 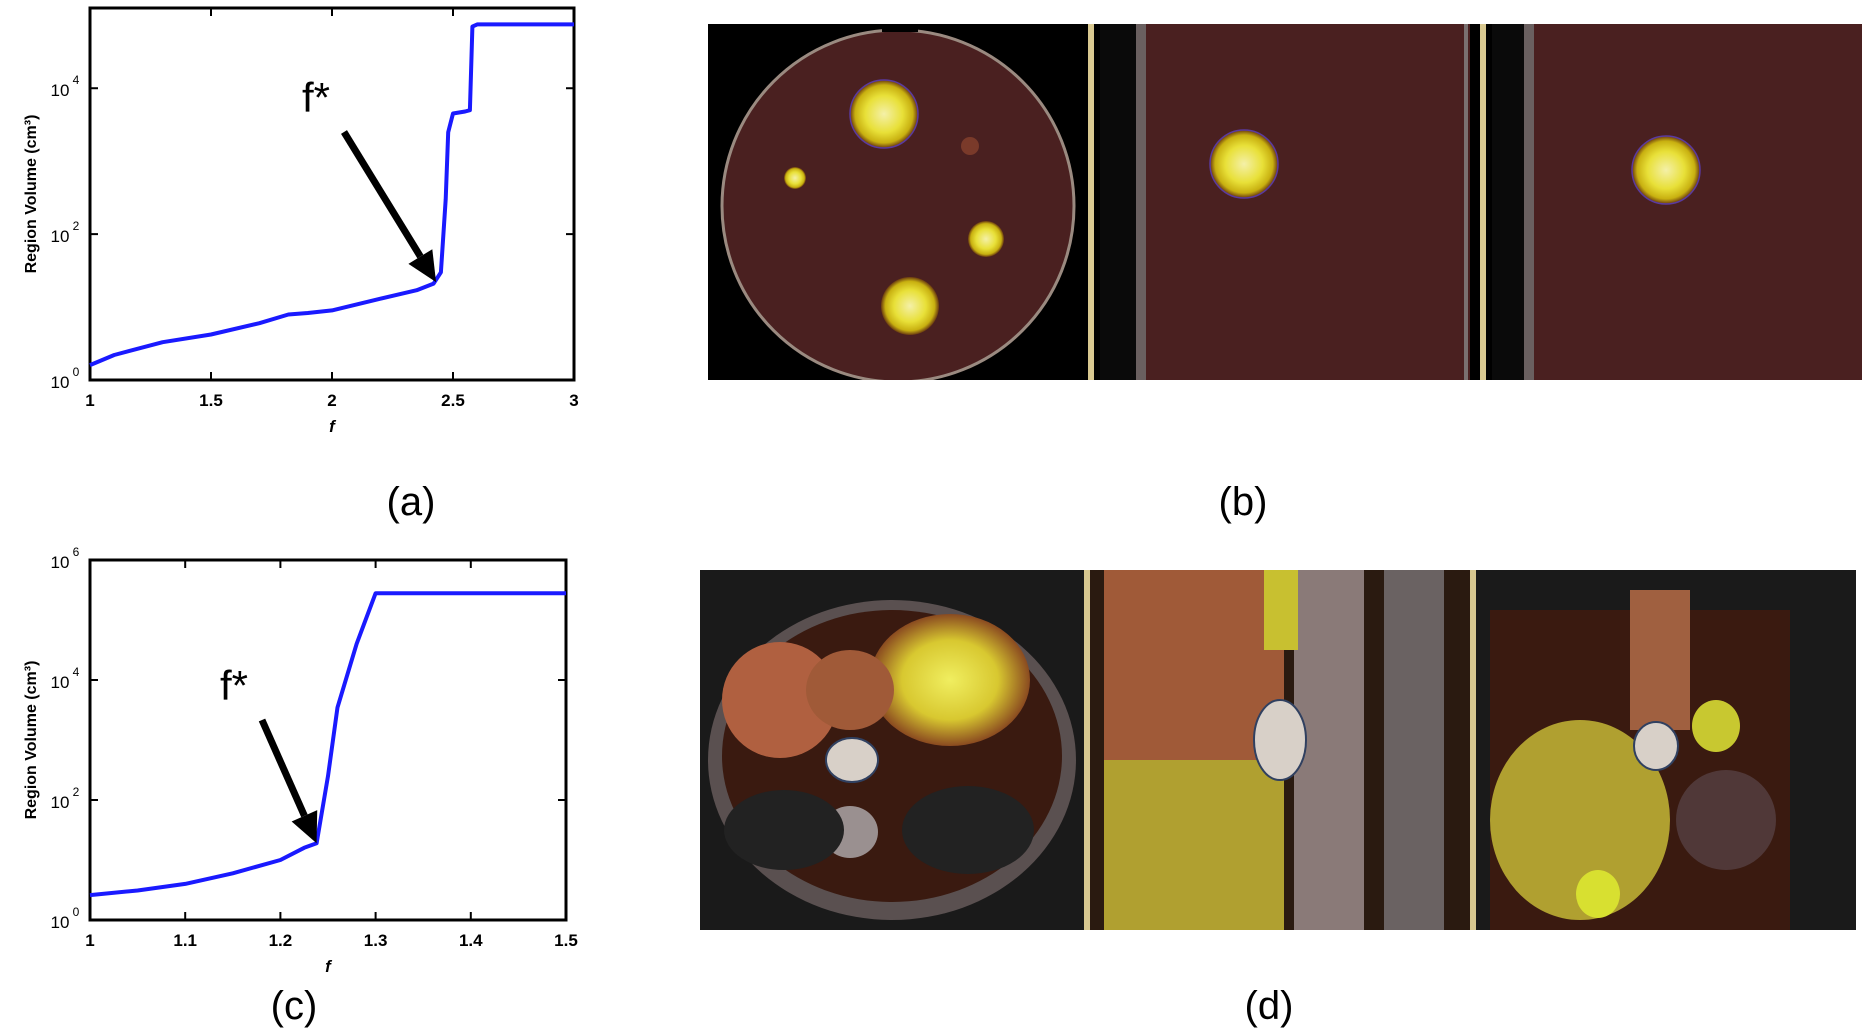 I want to click on caption-b: (b), so click(x=1243, y=502).